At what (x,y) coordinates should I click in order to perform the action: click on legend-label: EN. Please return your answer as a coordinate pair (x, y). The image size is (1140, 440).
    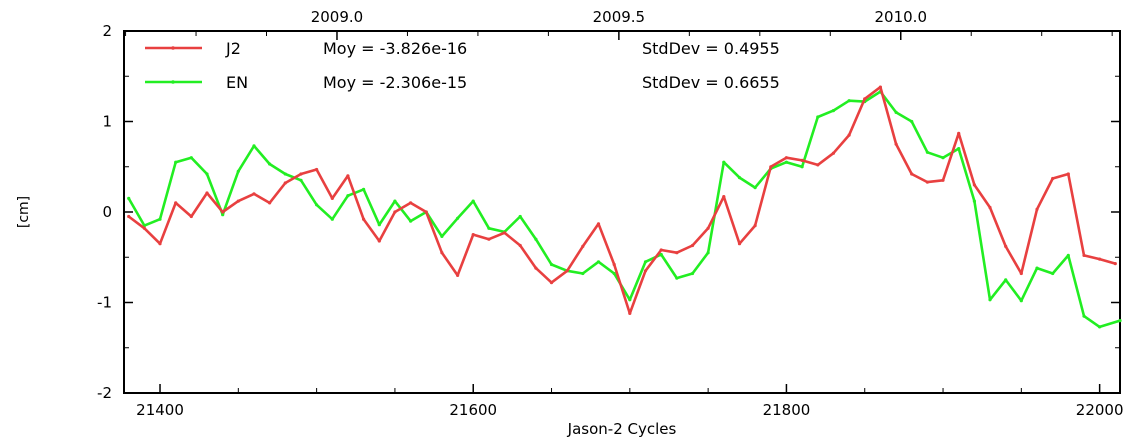
    Looking at the image, I should click on (237, 82).